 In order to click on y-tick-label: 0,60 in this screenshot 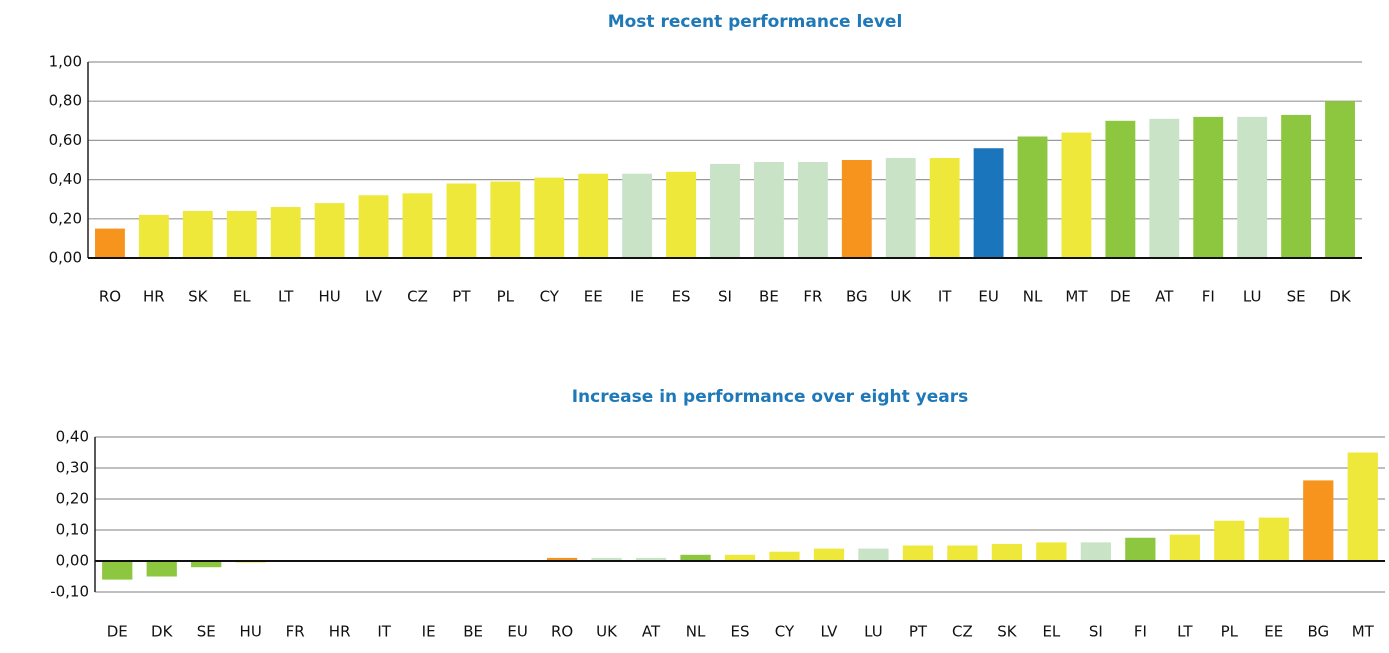, I will do `click(65, 140)`.